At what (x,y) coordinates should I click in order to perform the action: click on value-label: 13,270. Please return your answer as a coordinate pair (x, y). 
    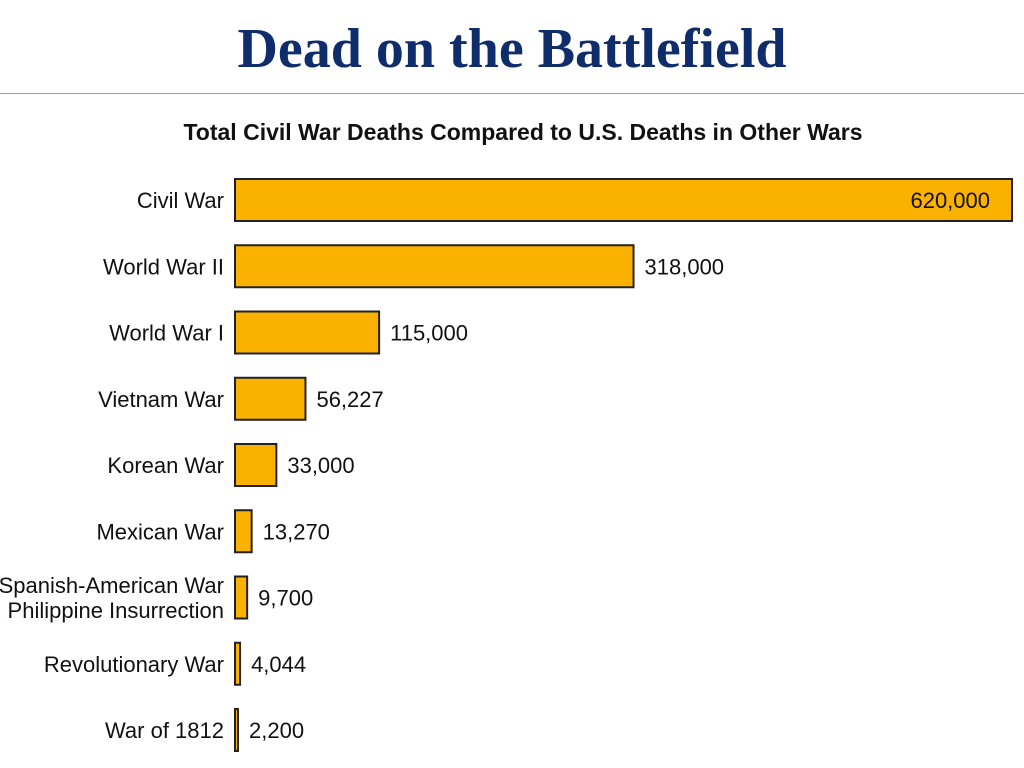
    Looking at the image, I should click on (296, 531).